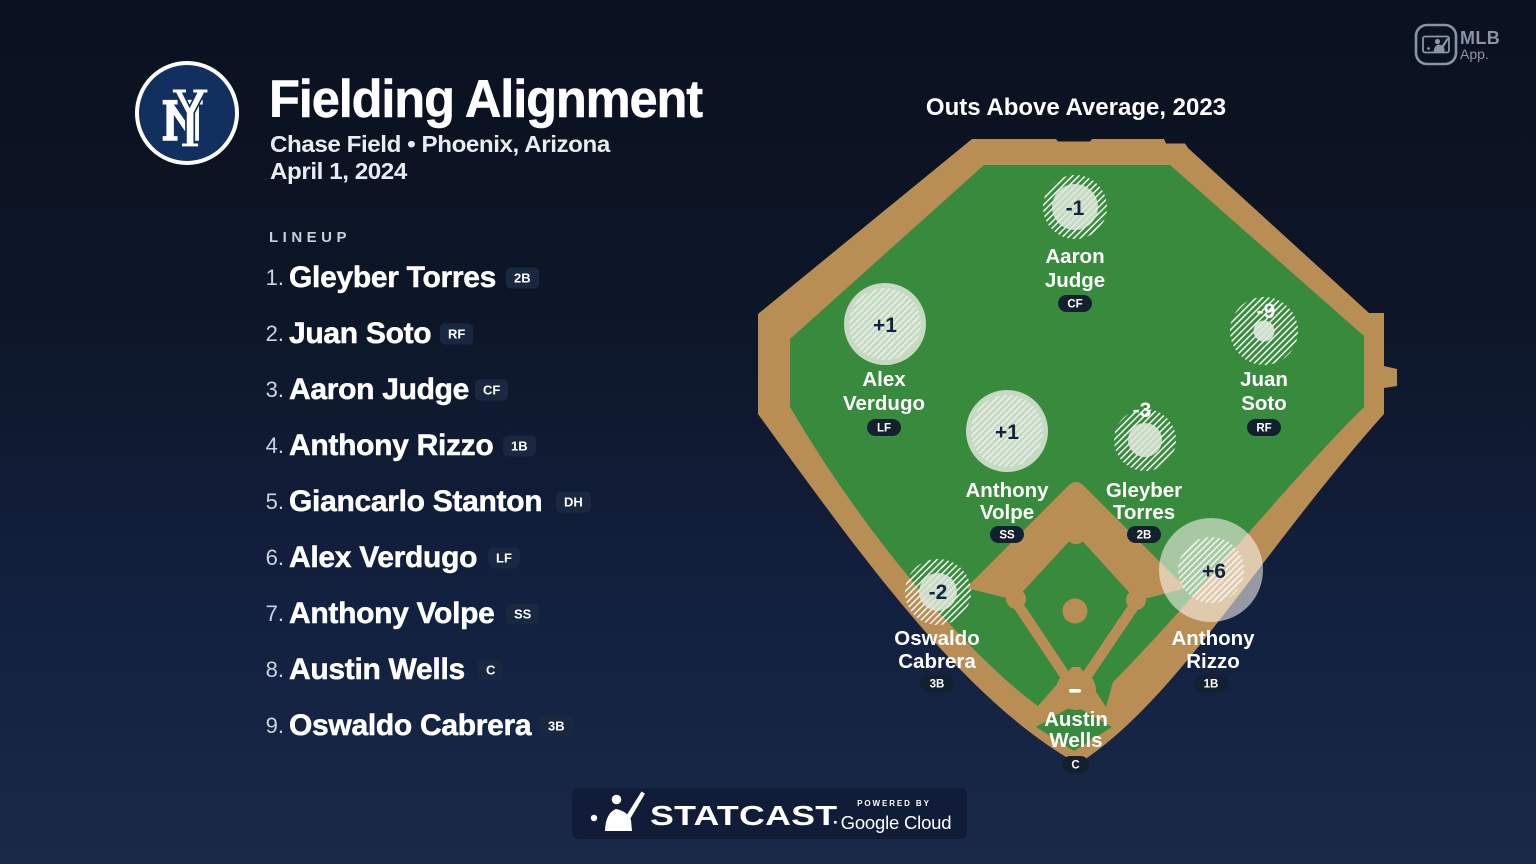  I want to click on svg-text: -3, so click(1142, 410).